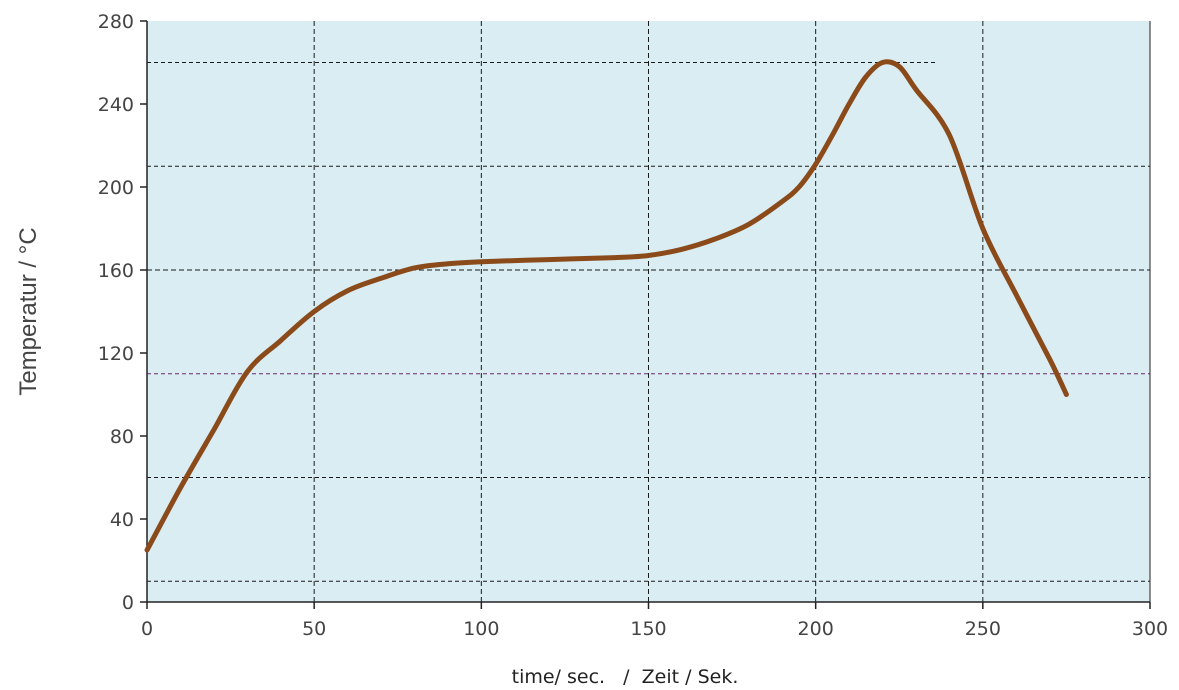  I want to click on y-axis-title: Temperatur / °C, so click(28, 311).